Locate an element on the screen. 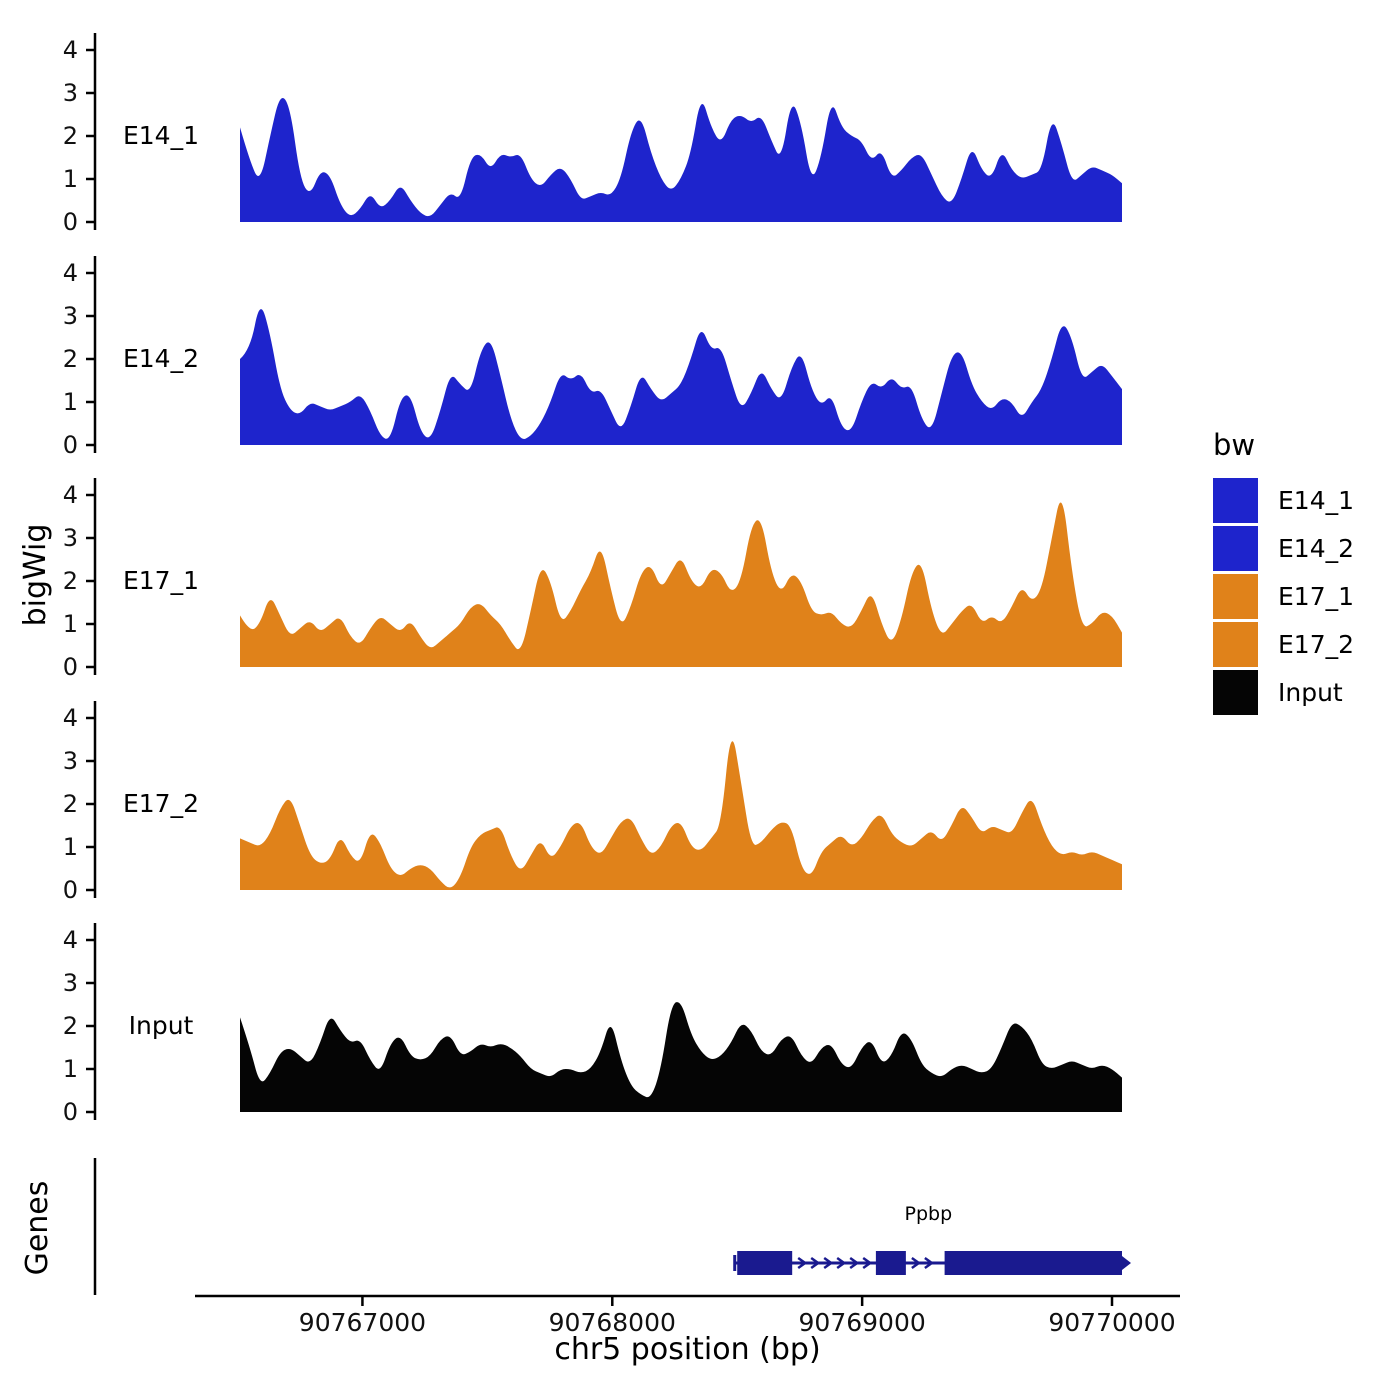 The width and height of the screenshot is (1400, 1400). track-panel-e14-1: 0 1 2 3 4 is located at coordinates (592, 134).